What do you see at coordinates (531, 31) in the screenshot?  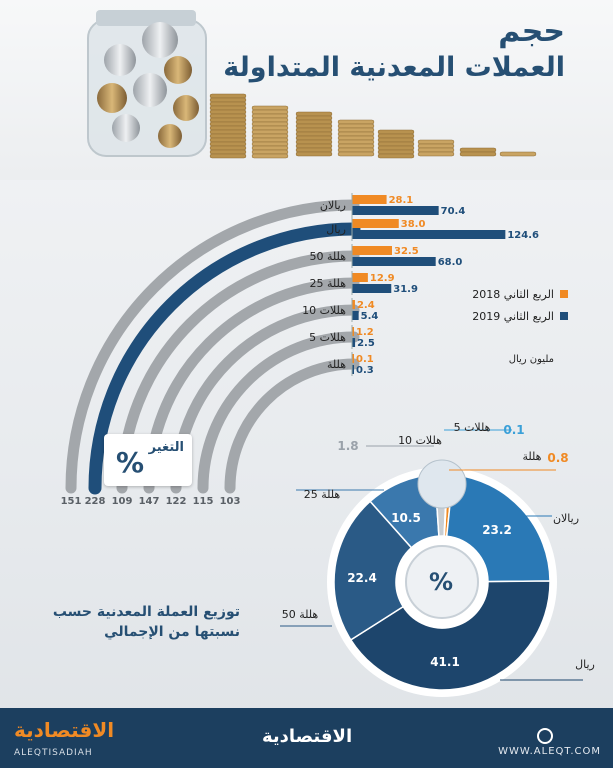 I see `title-line-1: حجم` at bounding box center [531, 31].